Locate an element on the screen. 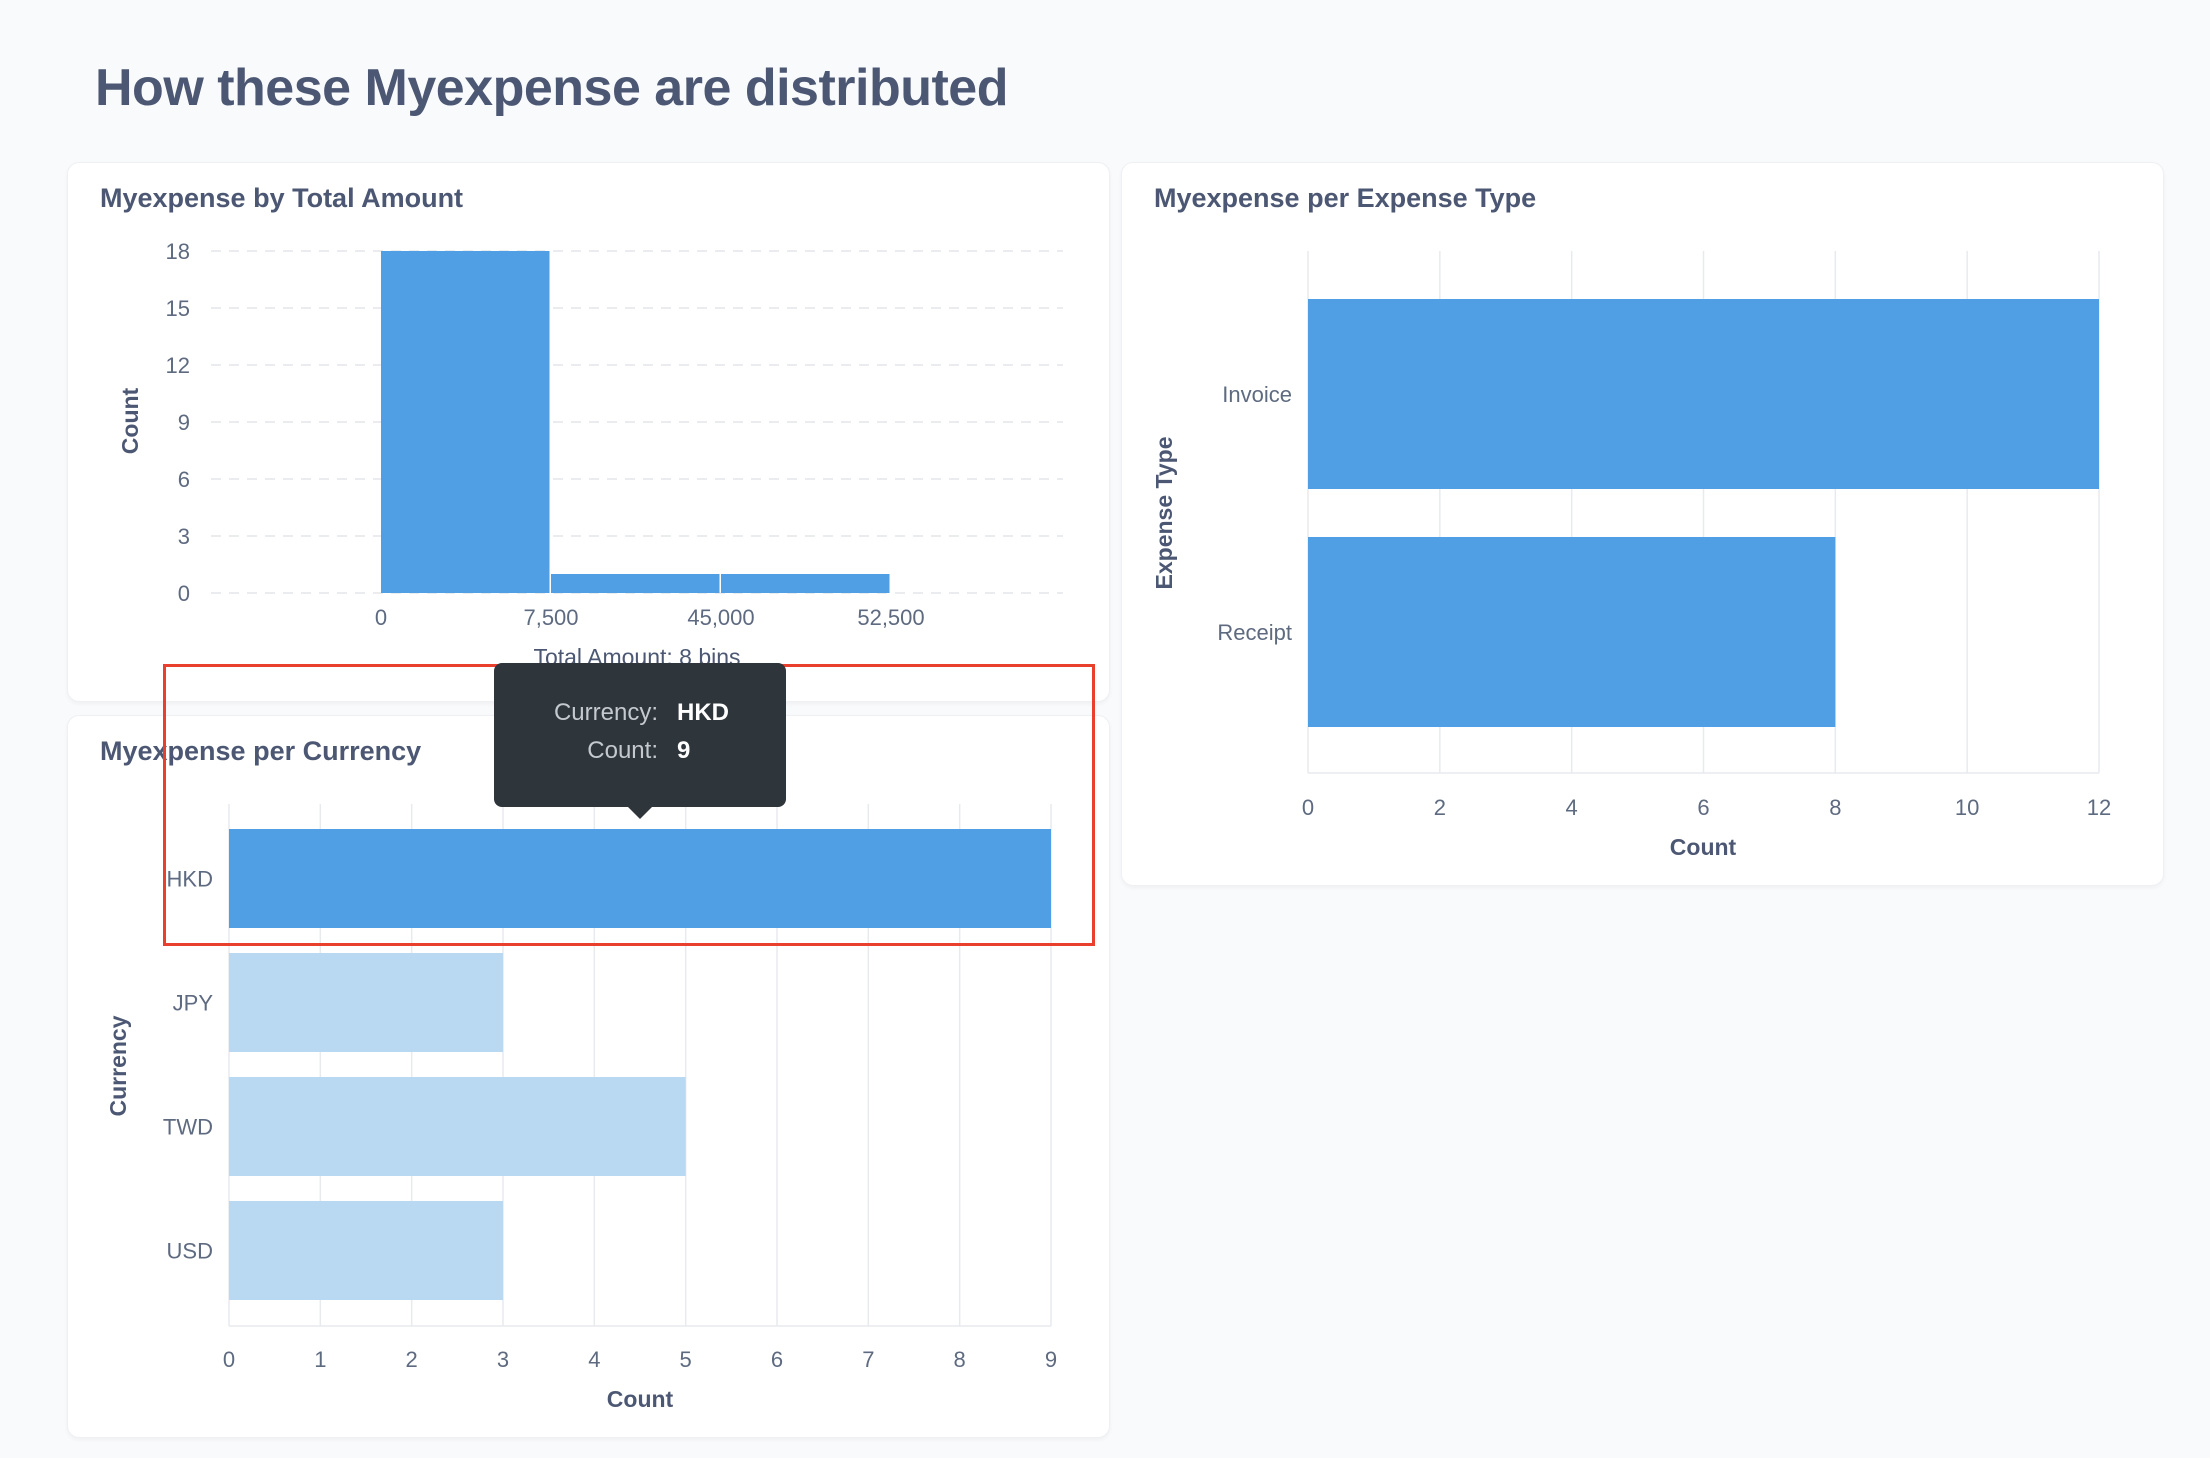 The height and width of the screenshot is (1458, 2210). y-tick-label: JPY is located at coordinates (193, 1003).